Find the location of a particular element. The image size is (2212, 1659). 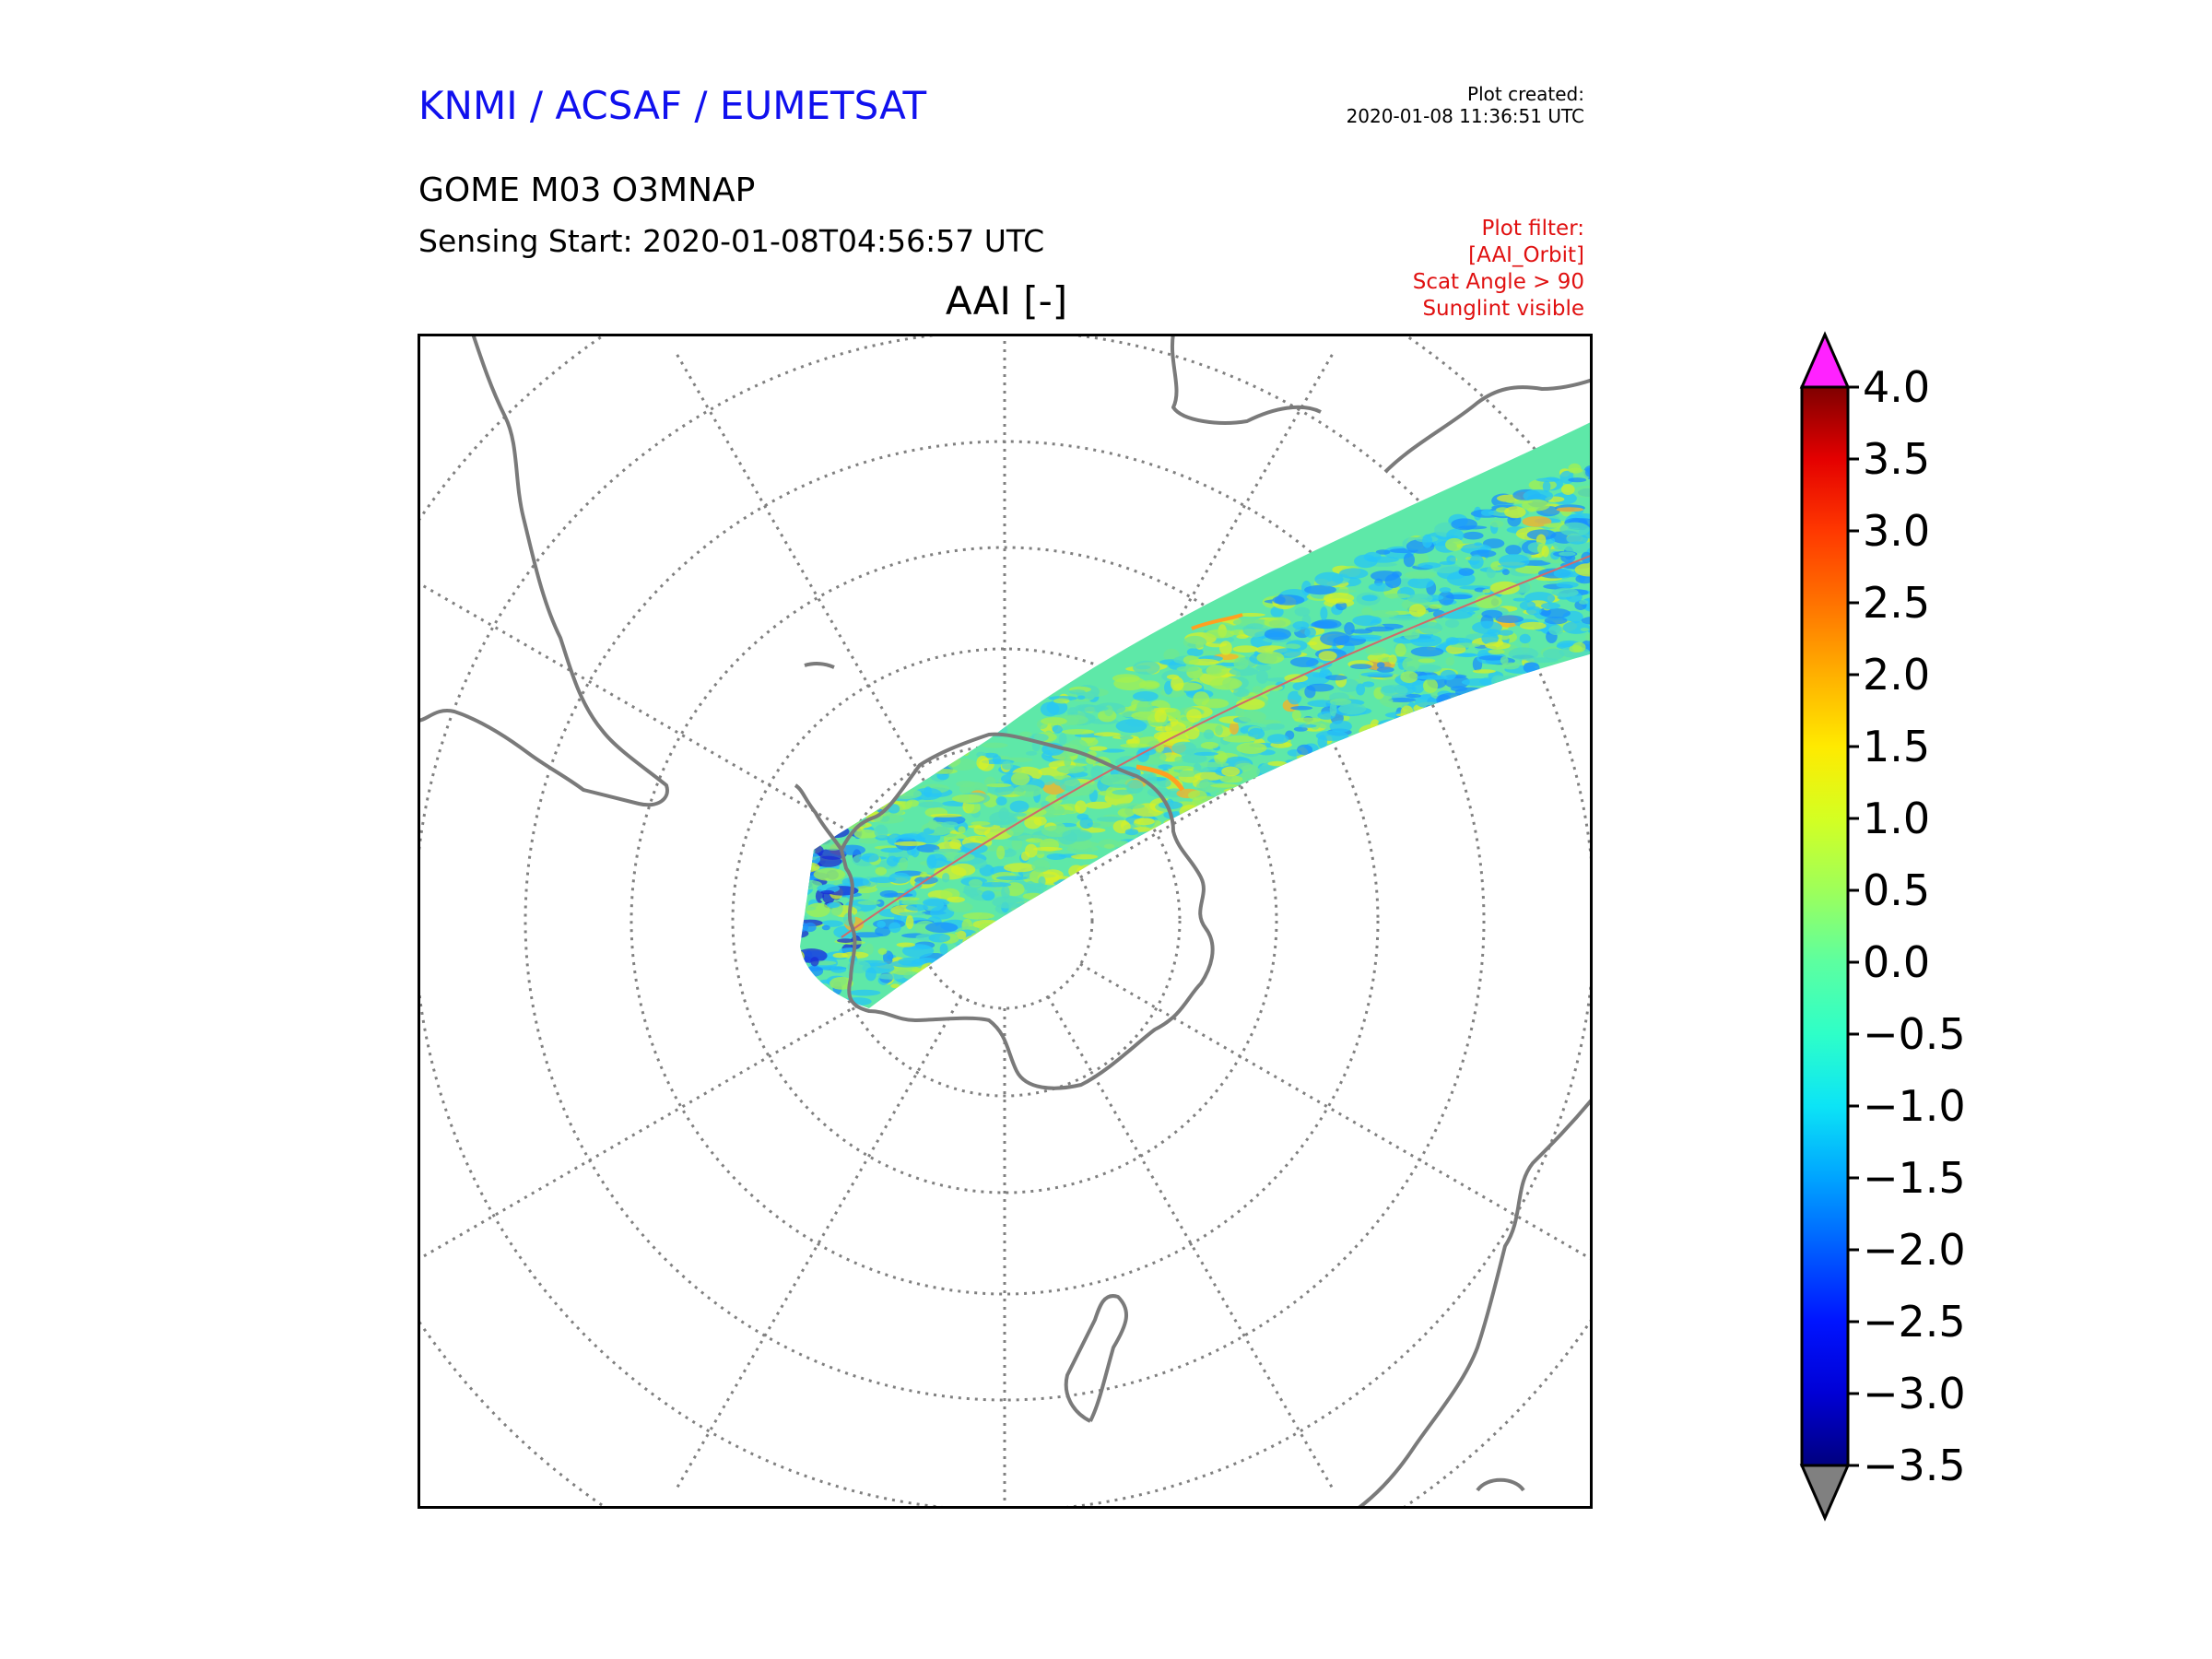

plot-filter-line: Scat Angle > 90 is located at coordinates (1498, 282).